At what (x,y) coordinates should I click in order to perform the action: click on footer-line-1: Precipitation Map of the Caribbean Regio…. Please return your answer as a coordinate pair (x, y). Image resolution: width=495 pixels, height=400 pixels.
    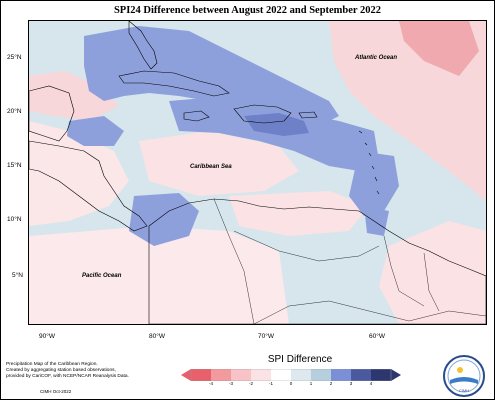
    Looking at the image, I should click on (52, 364).